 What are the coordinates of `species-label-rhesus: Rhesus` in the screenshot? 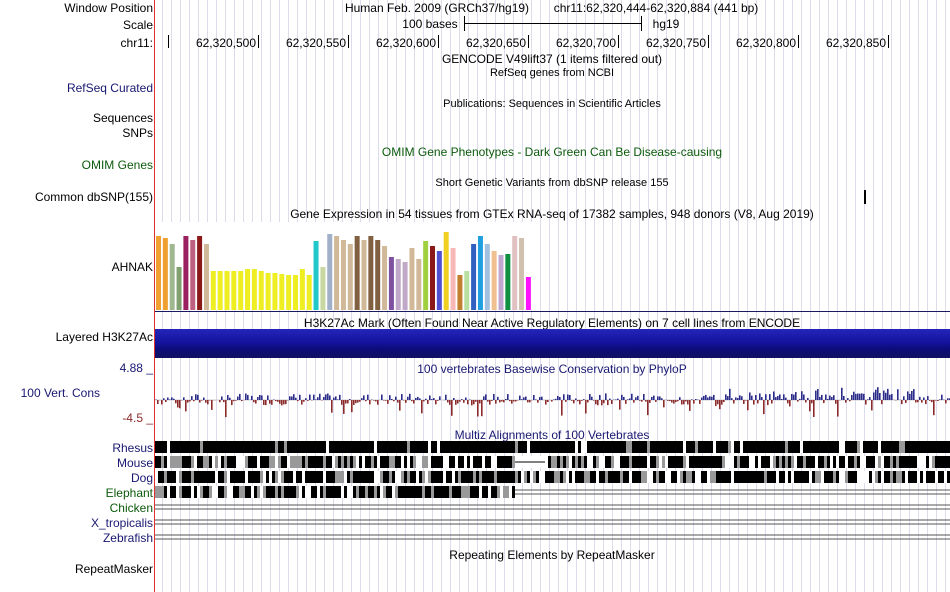 It's located at (132, 448).